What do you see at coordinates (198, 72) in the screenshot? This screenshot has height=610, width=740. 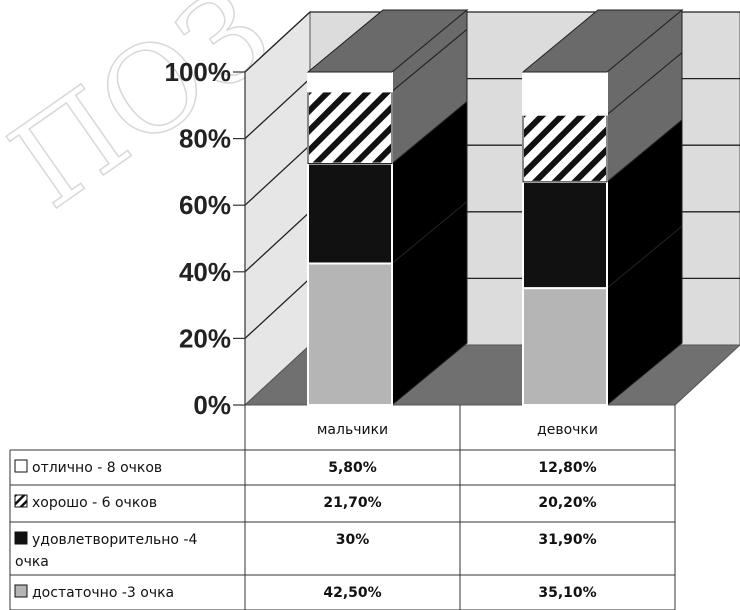 I see `y-tick-label: 100%` at bounding box center [198, 72].